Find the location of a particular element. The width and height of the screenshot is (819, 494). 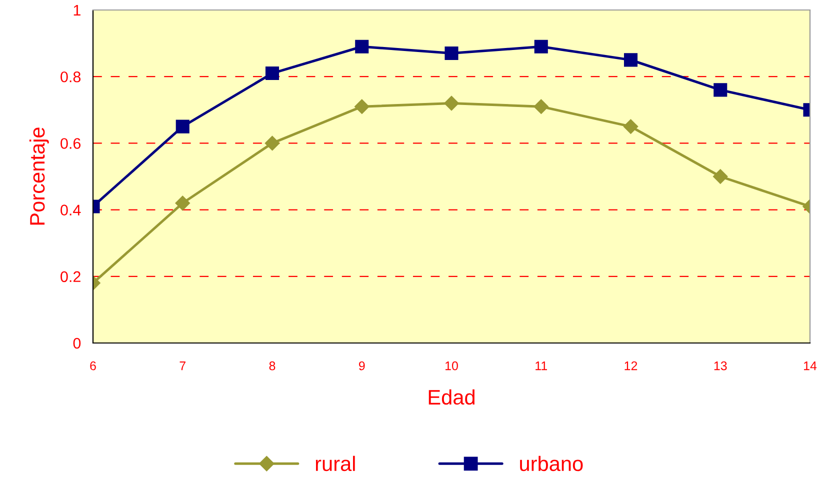

y-axis-title: Porcentaje is located at coordinates (39, 176).